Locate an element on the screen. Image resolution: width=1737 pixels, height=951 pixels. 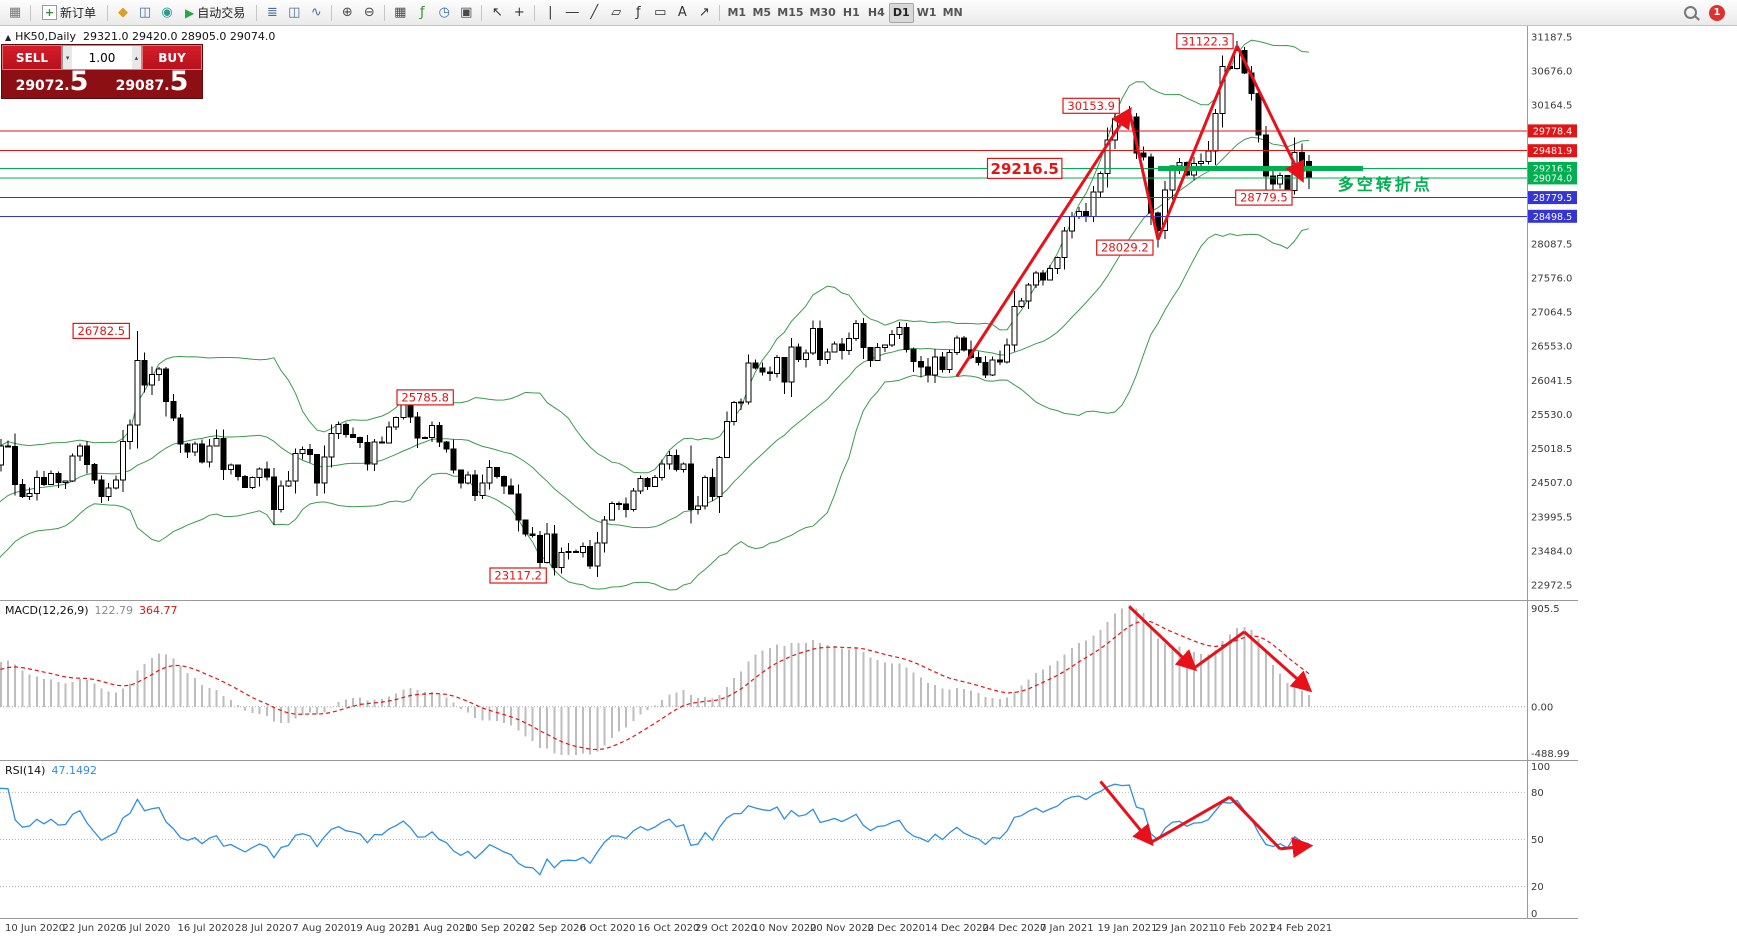
arrow-tools-glyph: ↗ is located at coordinates (704, 12).